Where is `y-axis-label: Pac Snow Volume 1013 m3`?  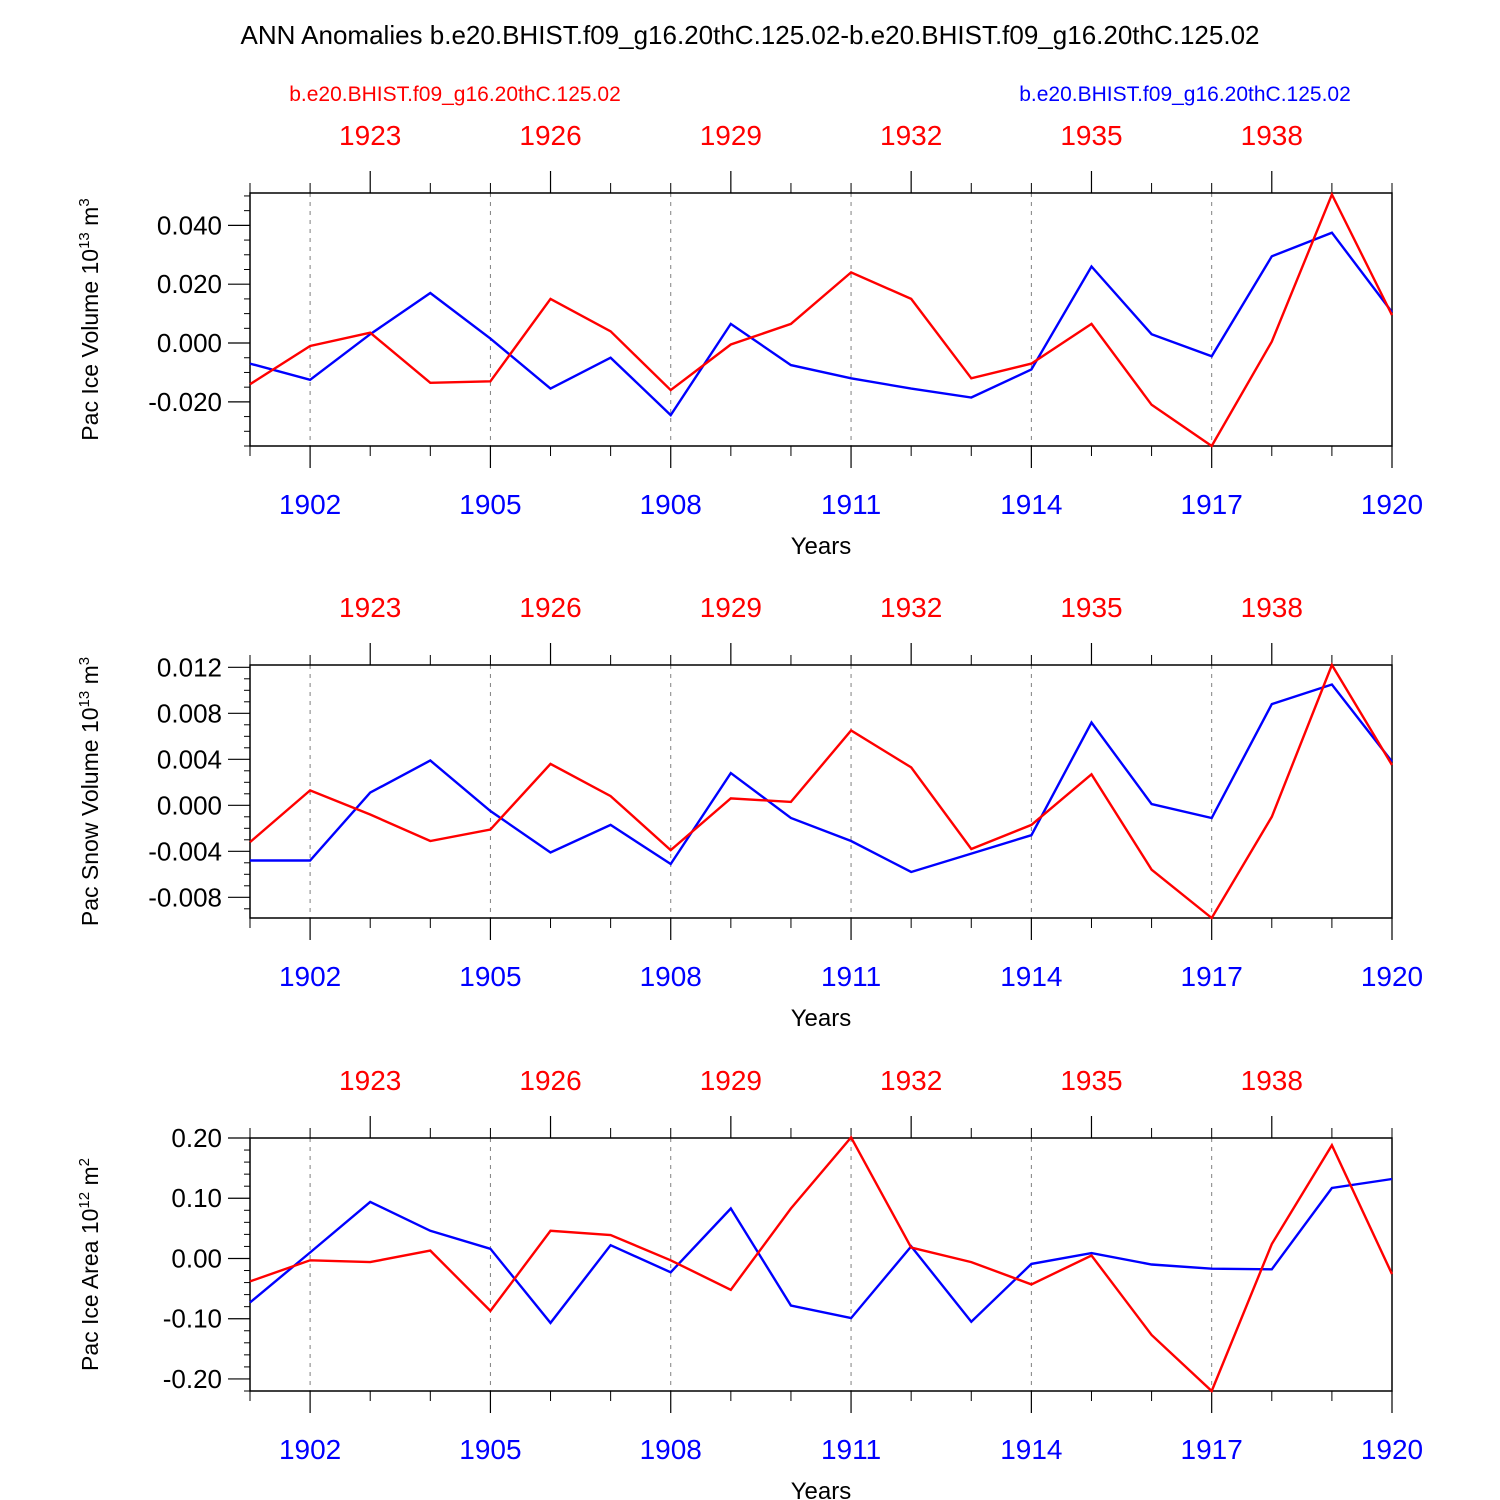
y-axis-label: Pac Snow Volume 1013 m3 is located at coordinates (89, 791).